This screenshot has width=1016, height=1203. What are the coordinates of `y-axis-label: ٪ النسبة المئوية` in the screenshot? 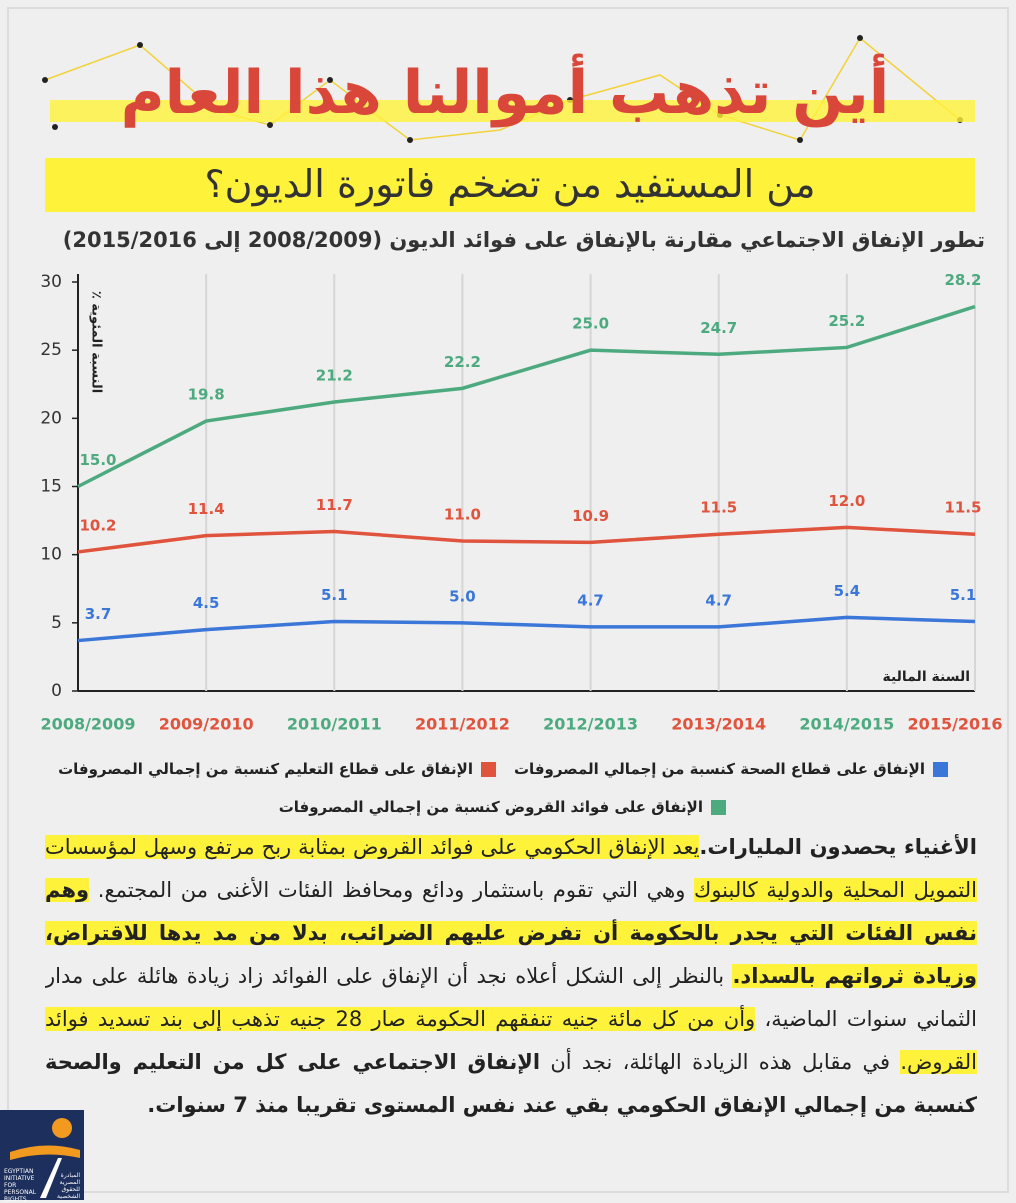 It's located at (96, 342).